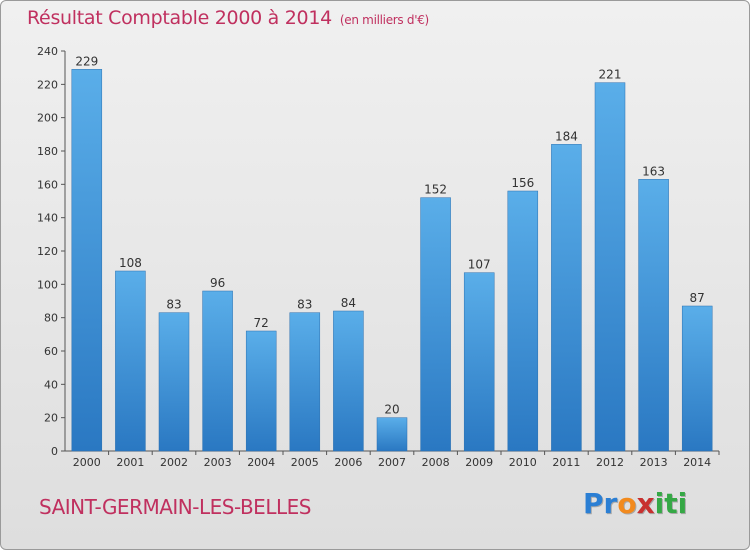 Image resolution: width=750 pixels, height=550 pixels. Describe the element at coordinates (671, 503) in the screenshot. I see `logo-letter: t` at that location.